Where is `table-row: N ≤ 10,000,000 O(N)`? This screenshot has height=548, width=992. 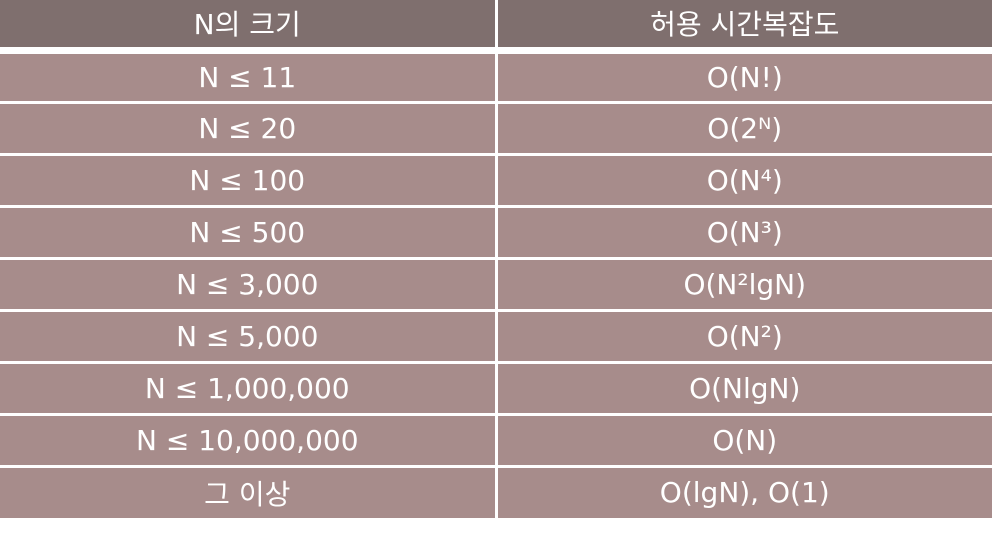 table-row: N ≤ 10,000,000 O(N) is located at coordinates (496, 439).